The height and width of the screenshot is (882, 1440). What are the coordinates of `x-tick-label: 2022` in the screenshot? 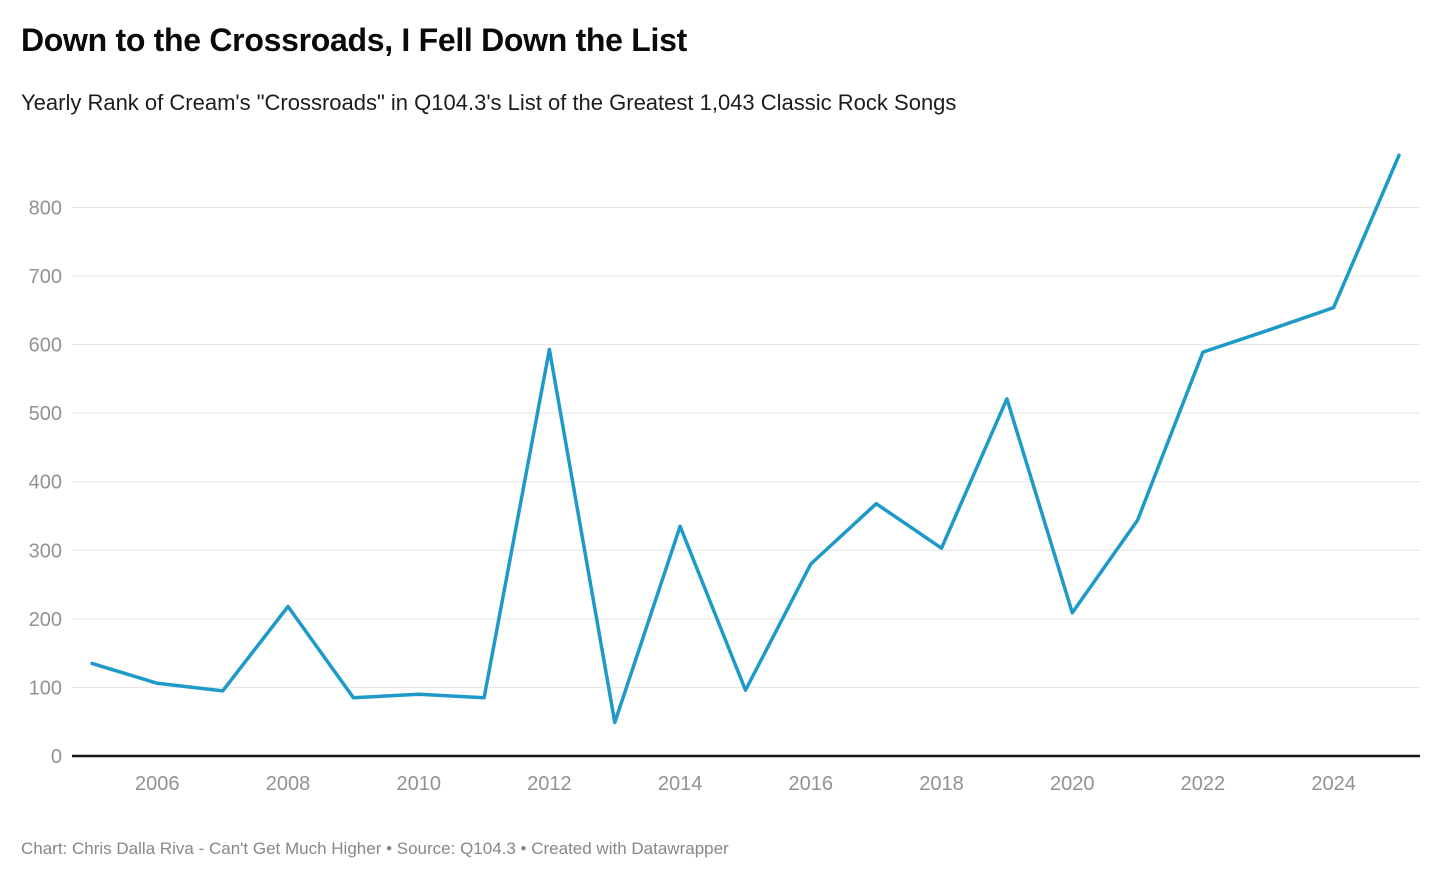 It's located at (1203, 784).